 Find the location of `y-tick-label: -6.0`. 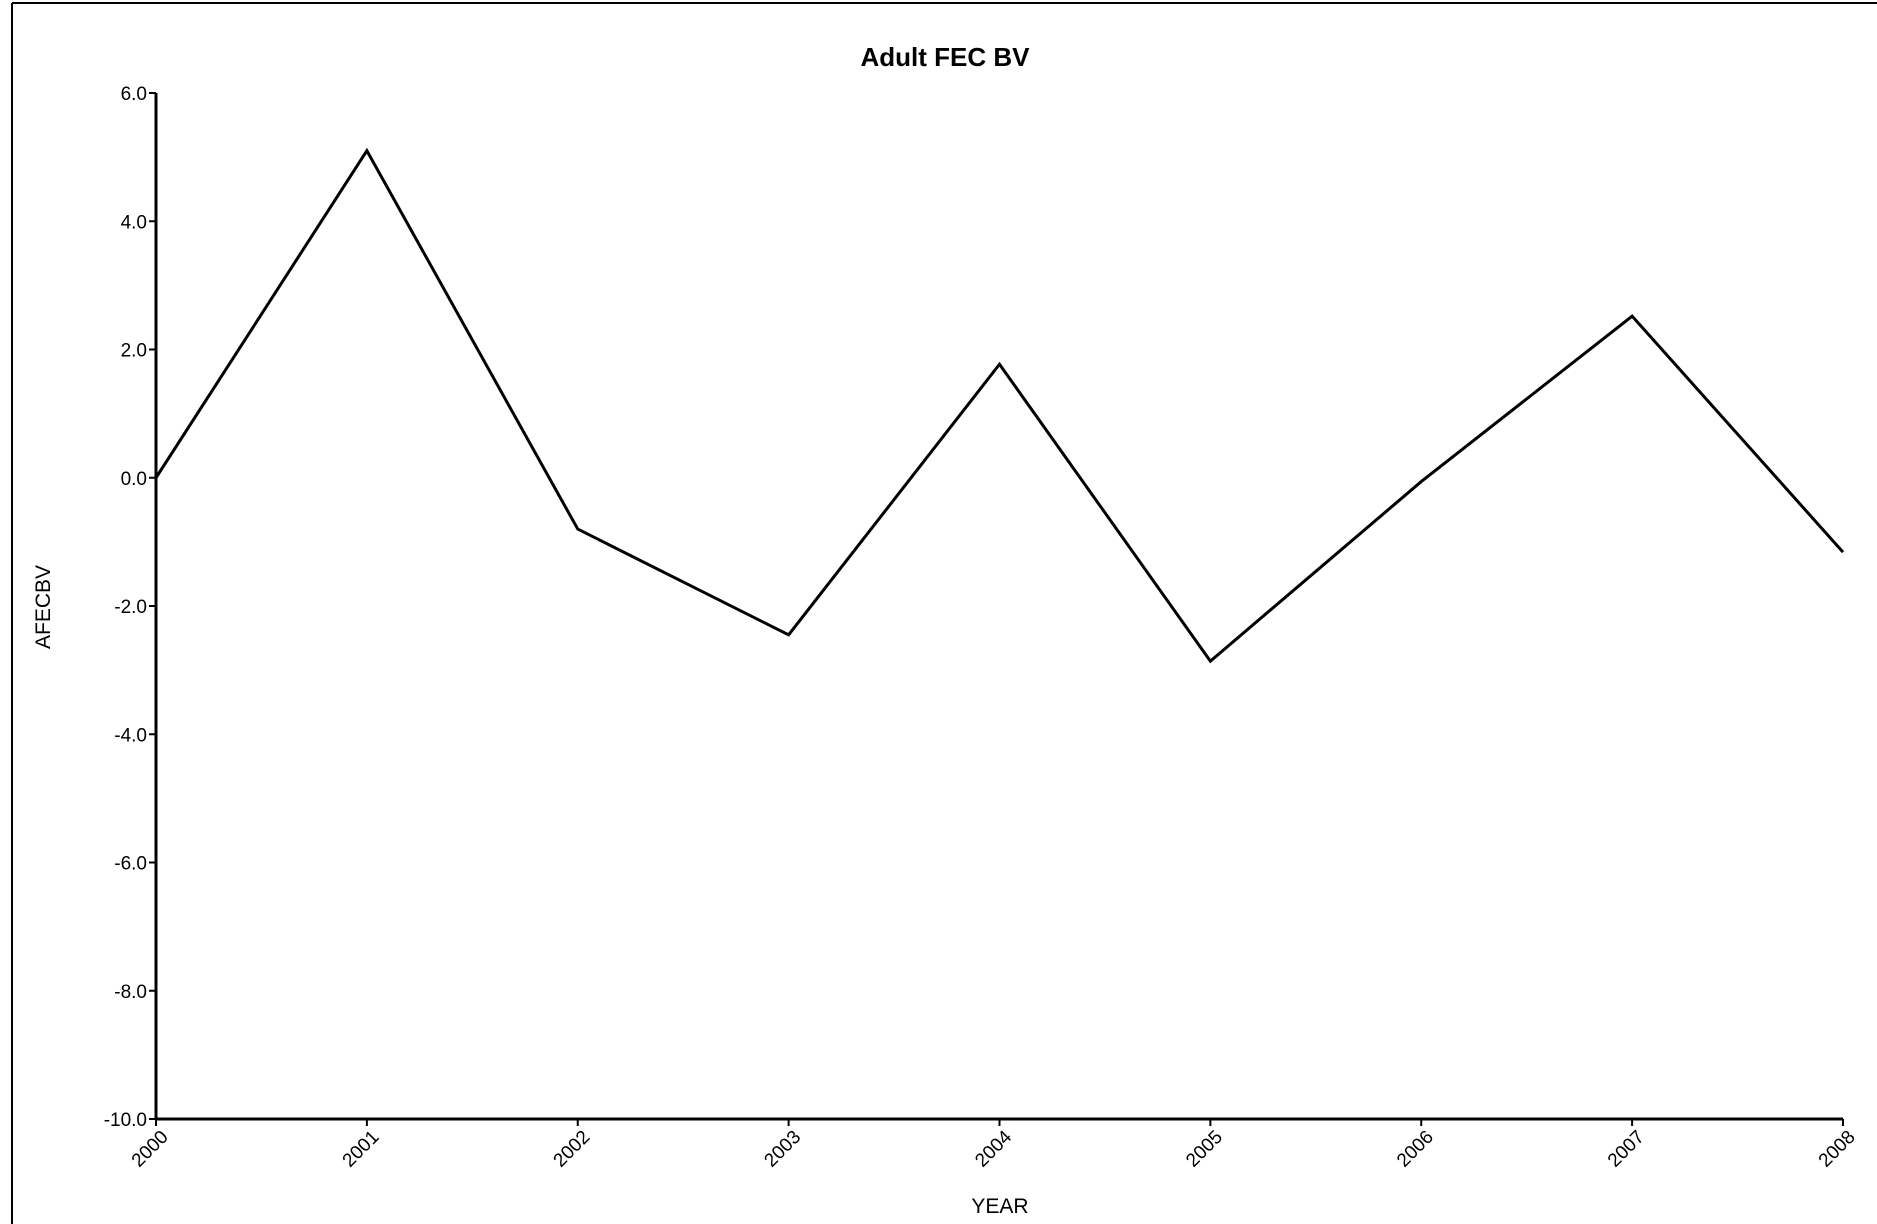

y-tick-label: -6.0 is located at coordinates (130, 864).